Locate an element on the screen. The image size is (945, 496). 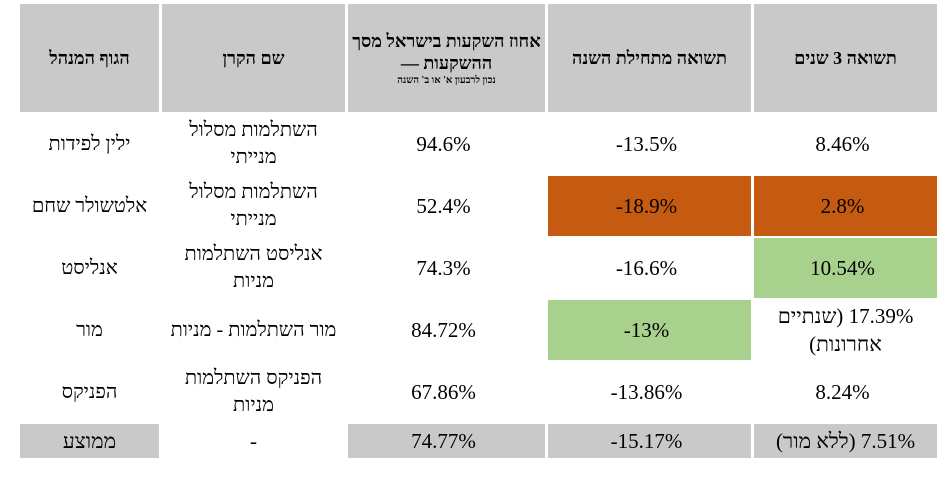
cell-israel-share: 94.6% is located at coordinates (445, 145).